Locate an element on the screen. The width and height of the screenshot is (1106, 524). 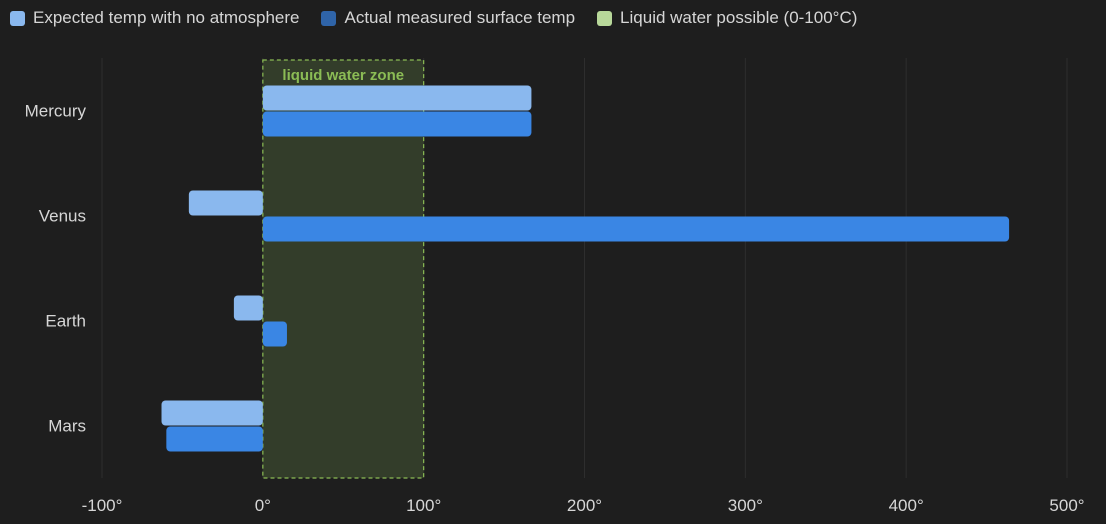
bar-earth-actual is located at coordinates (274, 334).